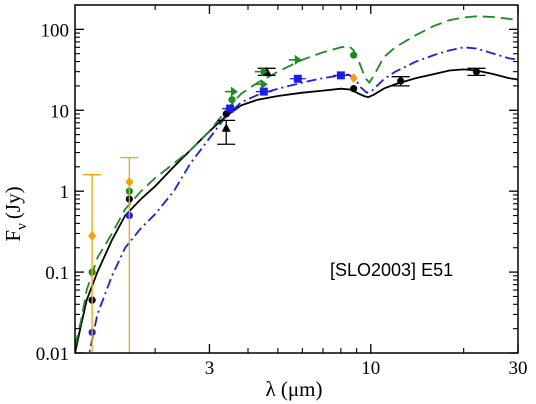 Image resolution: width=536 pixels, height=404 pixels. I want to click on y-tick-label: 0.01, so click(52, 354).